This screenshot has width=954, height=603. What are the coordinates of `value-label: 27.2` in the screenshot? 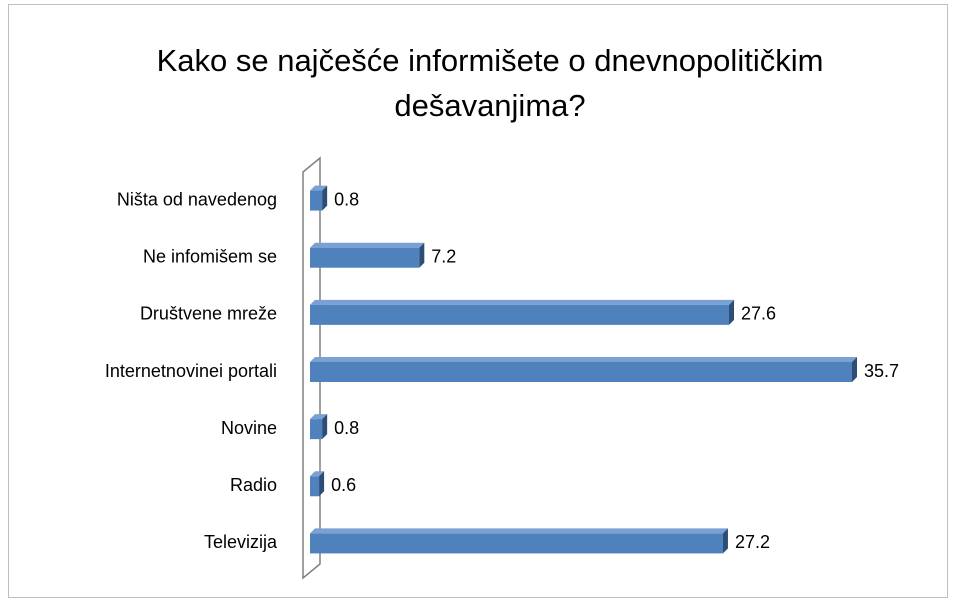 It's located at (752, 542).